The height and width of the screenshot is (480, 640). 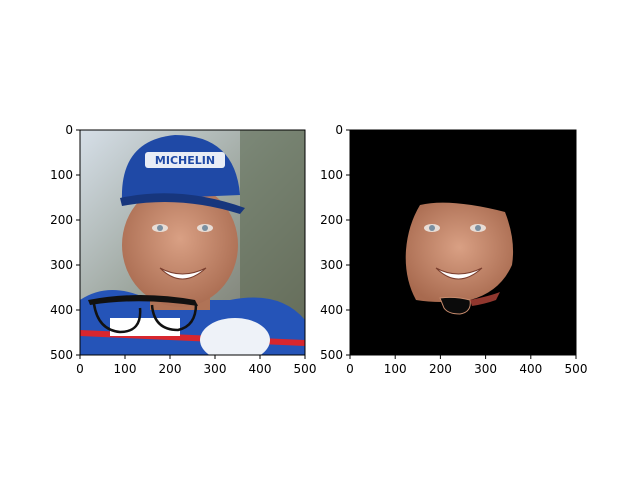 What do you see at coordinates (260, 369) in the screenshot?
I see `left-x-tick-label: 400` at bounding box center [260, 369].